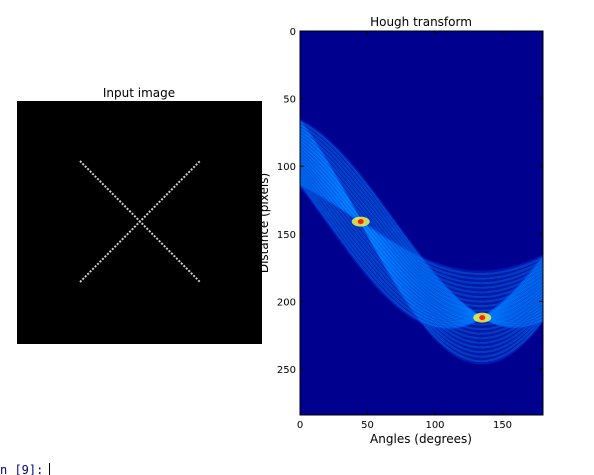 This screenshot has width=594, height=475. Describe the element at coordinates (286, 302) in the screenshot. I see `y-tick-label: 200` at that location.